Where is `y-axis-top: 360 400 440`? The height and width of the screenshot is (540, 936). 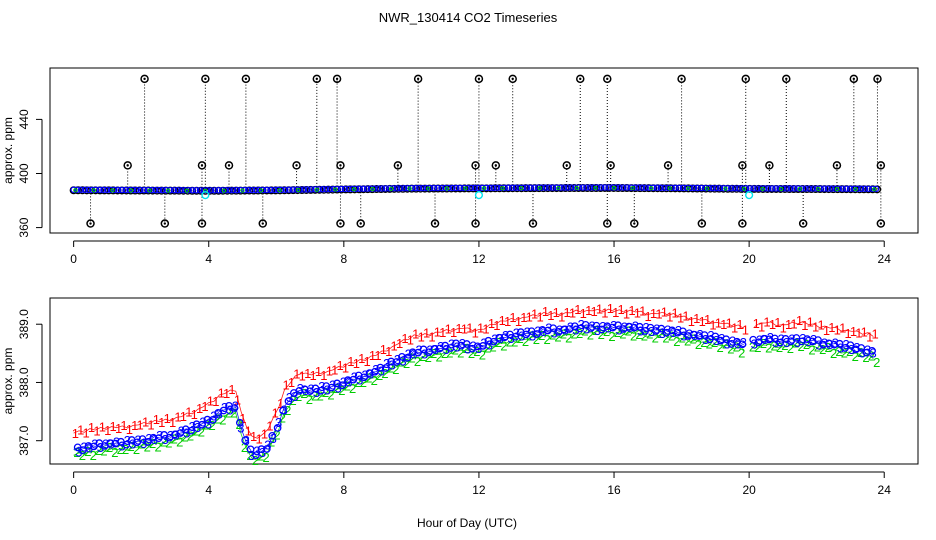 y-axis-top: 360 400 440 is located at coordinates (30, 173).